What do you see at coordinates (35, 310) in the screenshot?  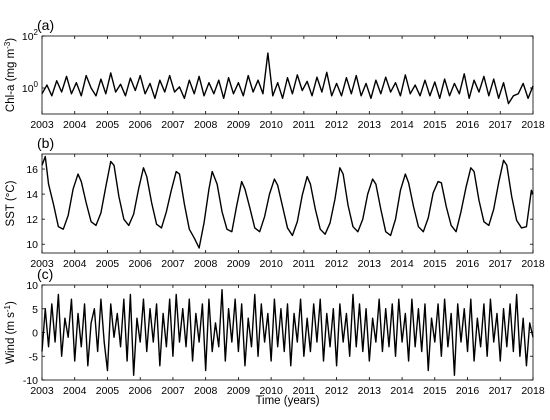 I see `panel-2-y-tick-label: 5` at bounding box center [35, 310].